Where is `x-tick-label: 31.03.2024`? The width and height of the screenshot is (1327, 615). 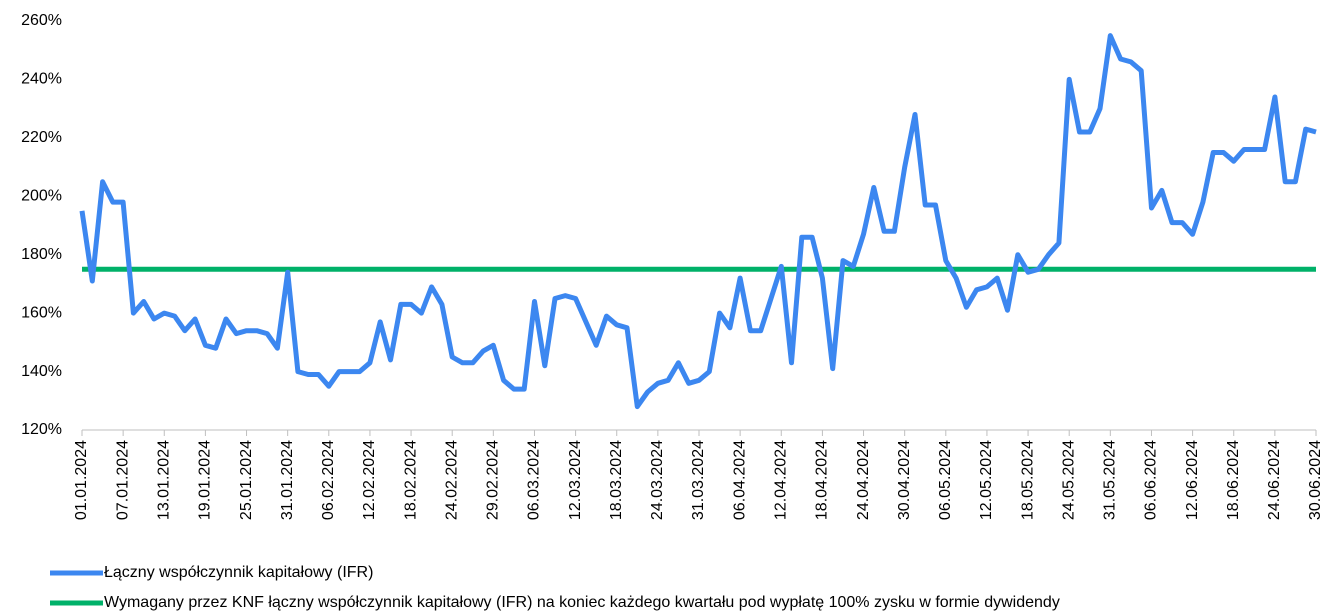
x-tick-label: 31.03.2024 is located at coordinates (698, 480).